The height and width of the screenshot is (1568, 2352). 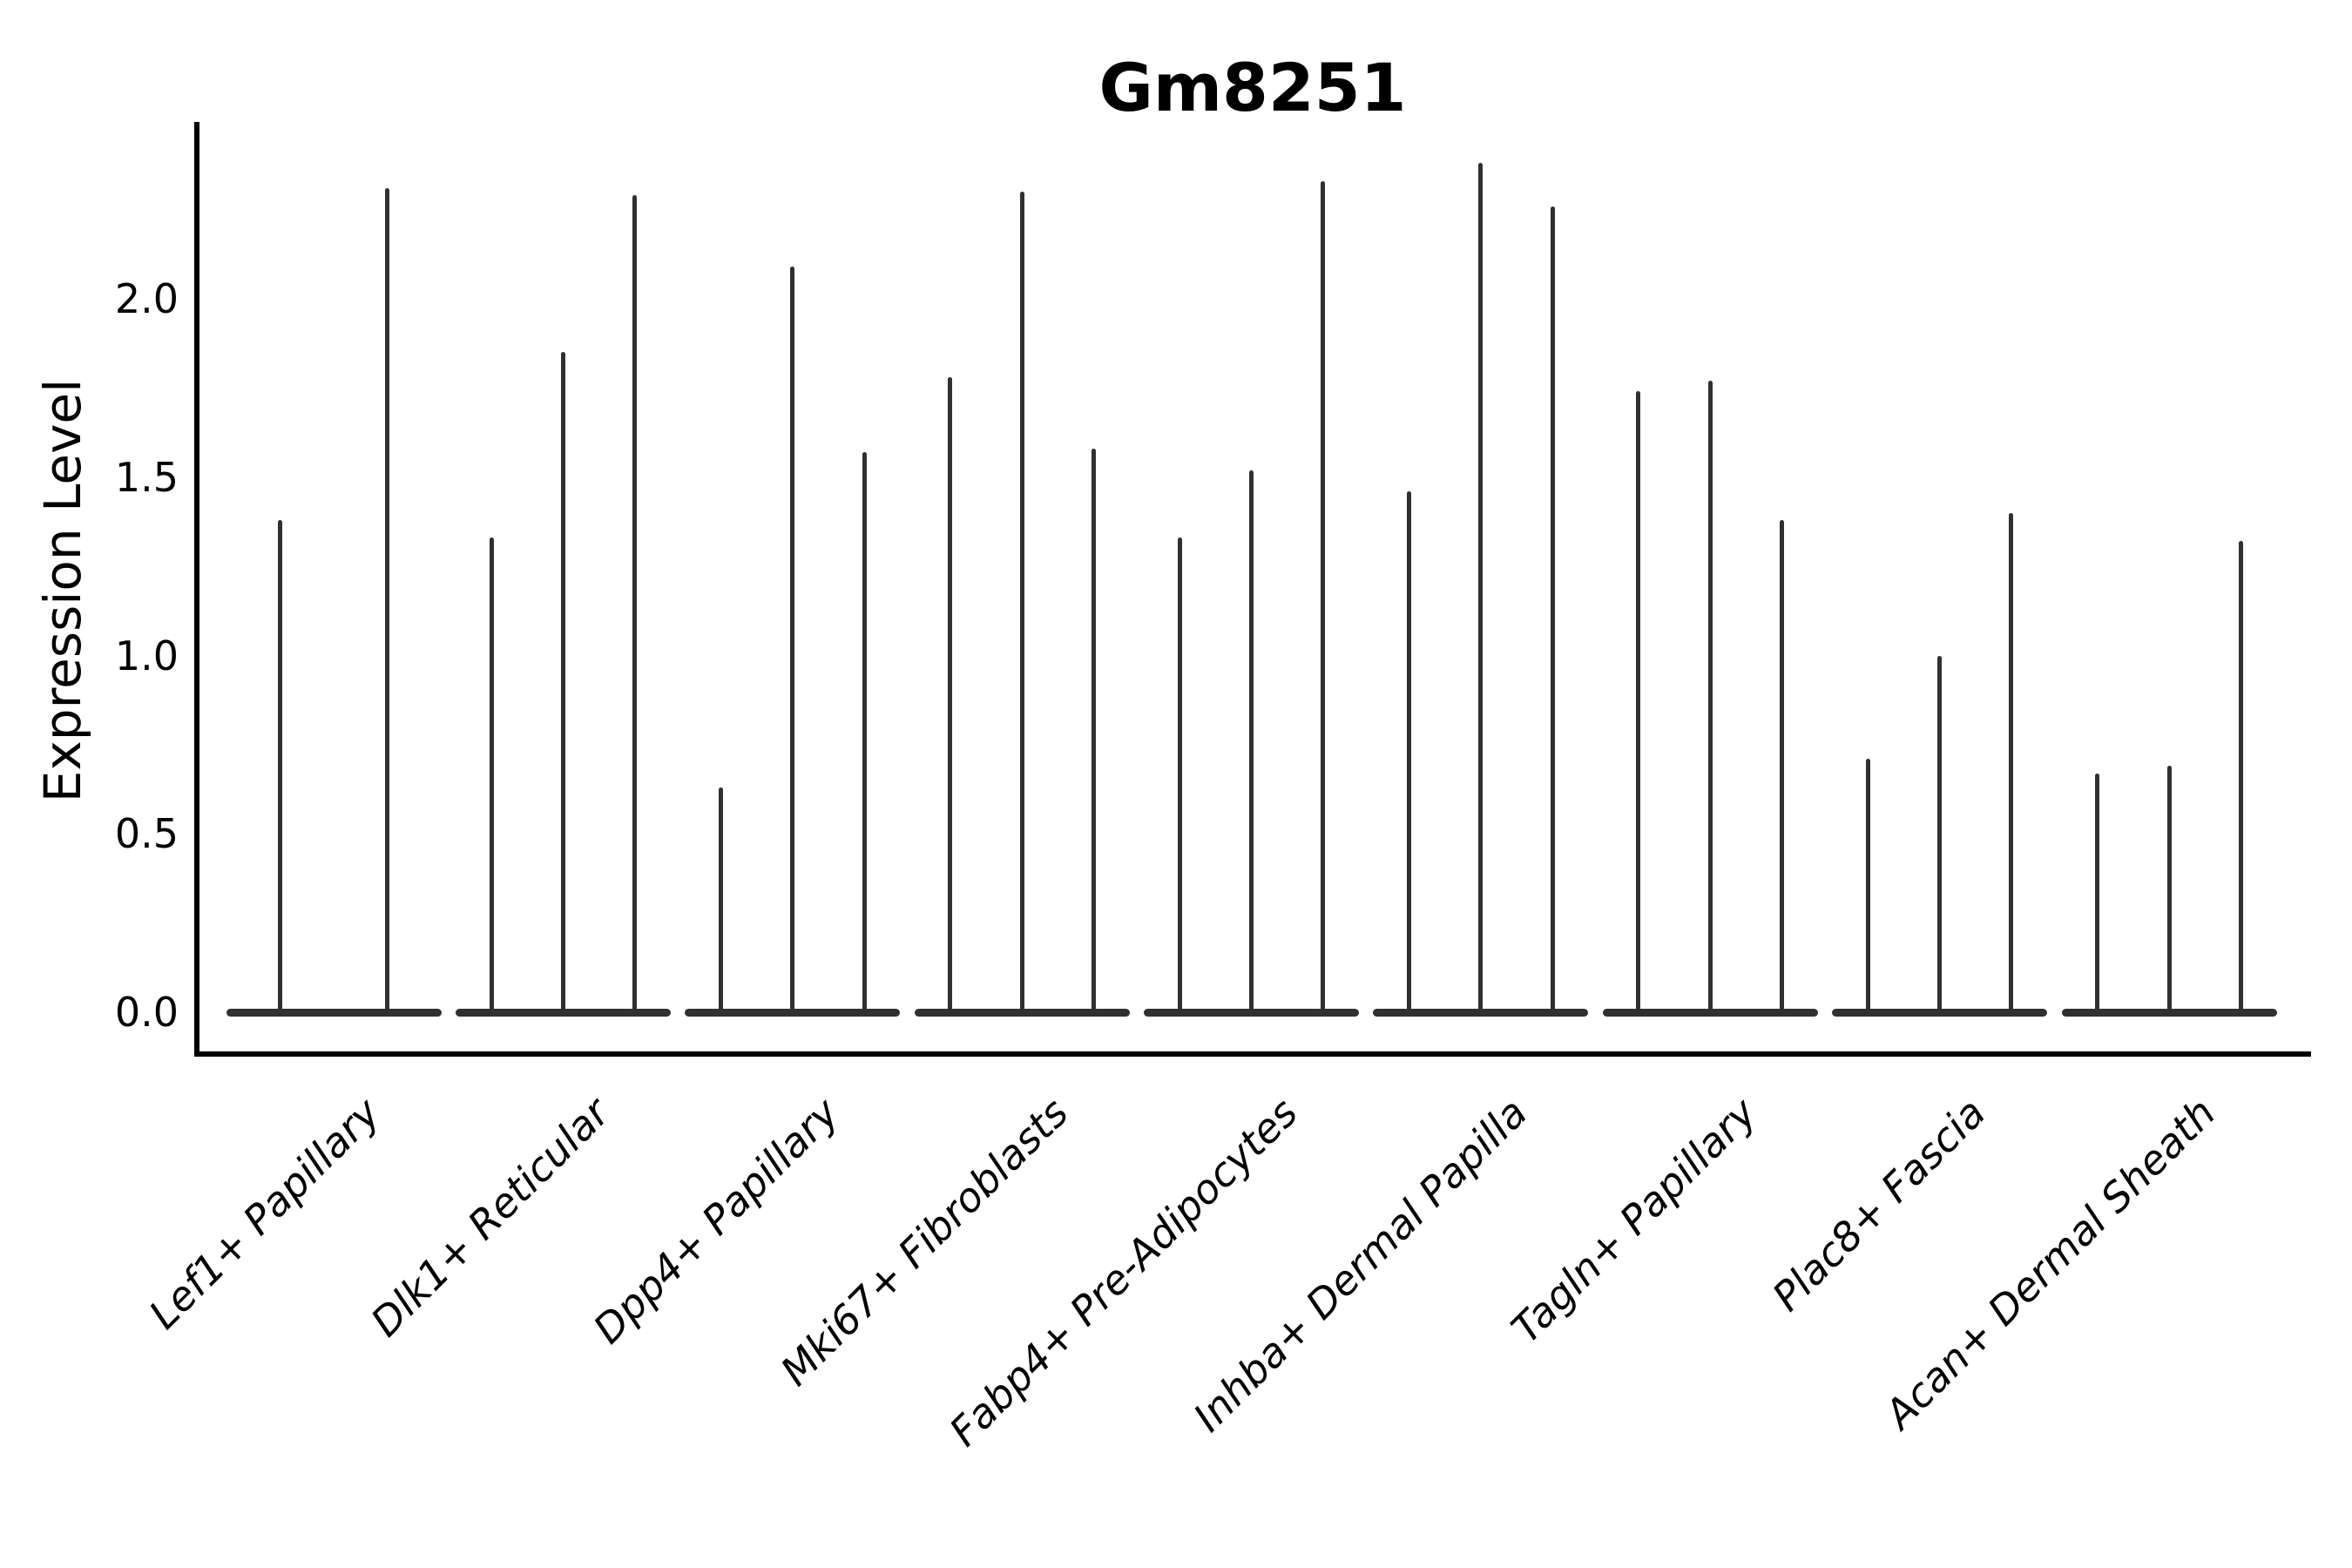 What do you see at coordinates (1252, 87) in the screenshot?
I see `chart-title: Gm8251` at bounding box center [1252, 87].